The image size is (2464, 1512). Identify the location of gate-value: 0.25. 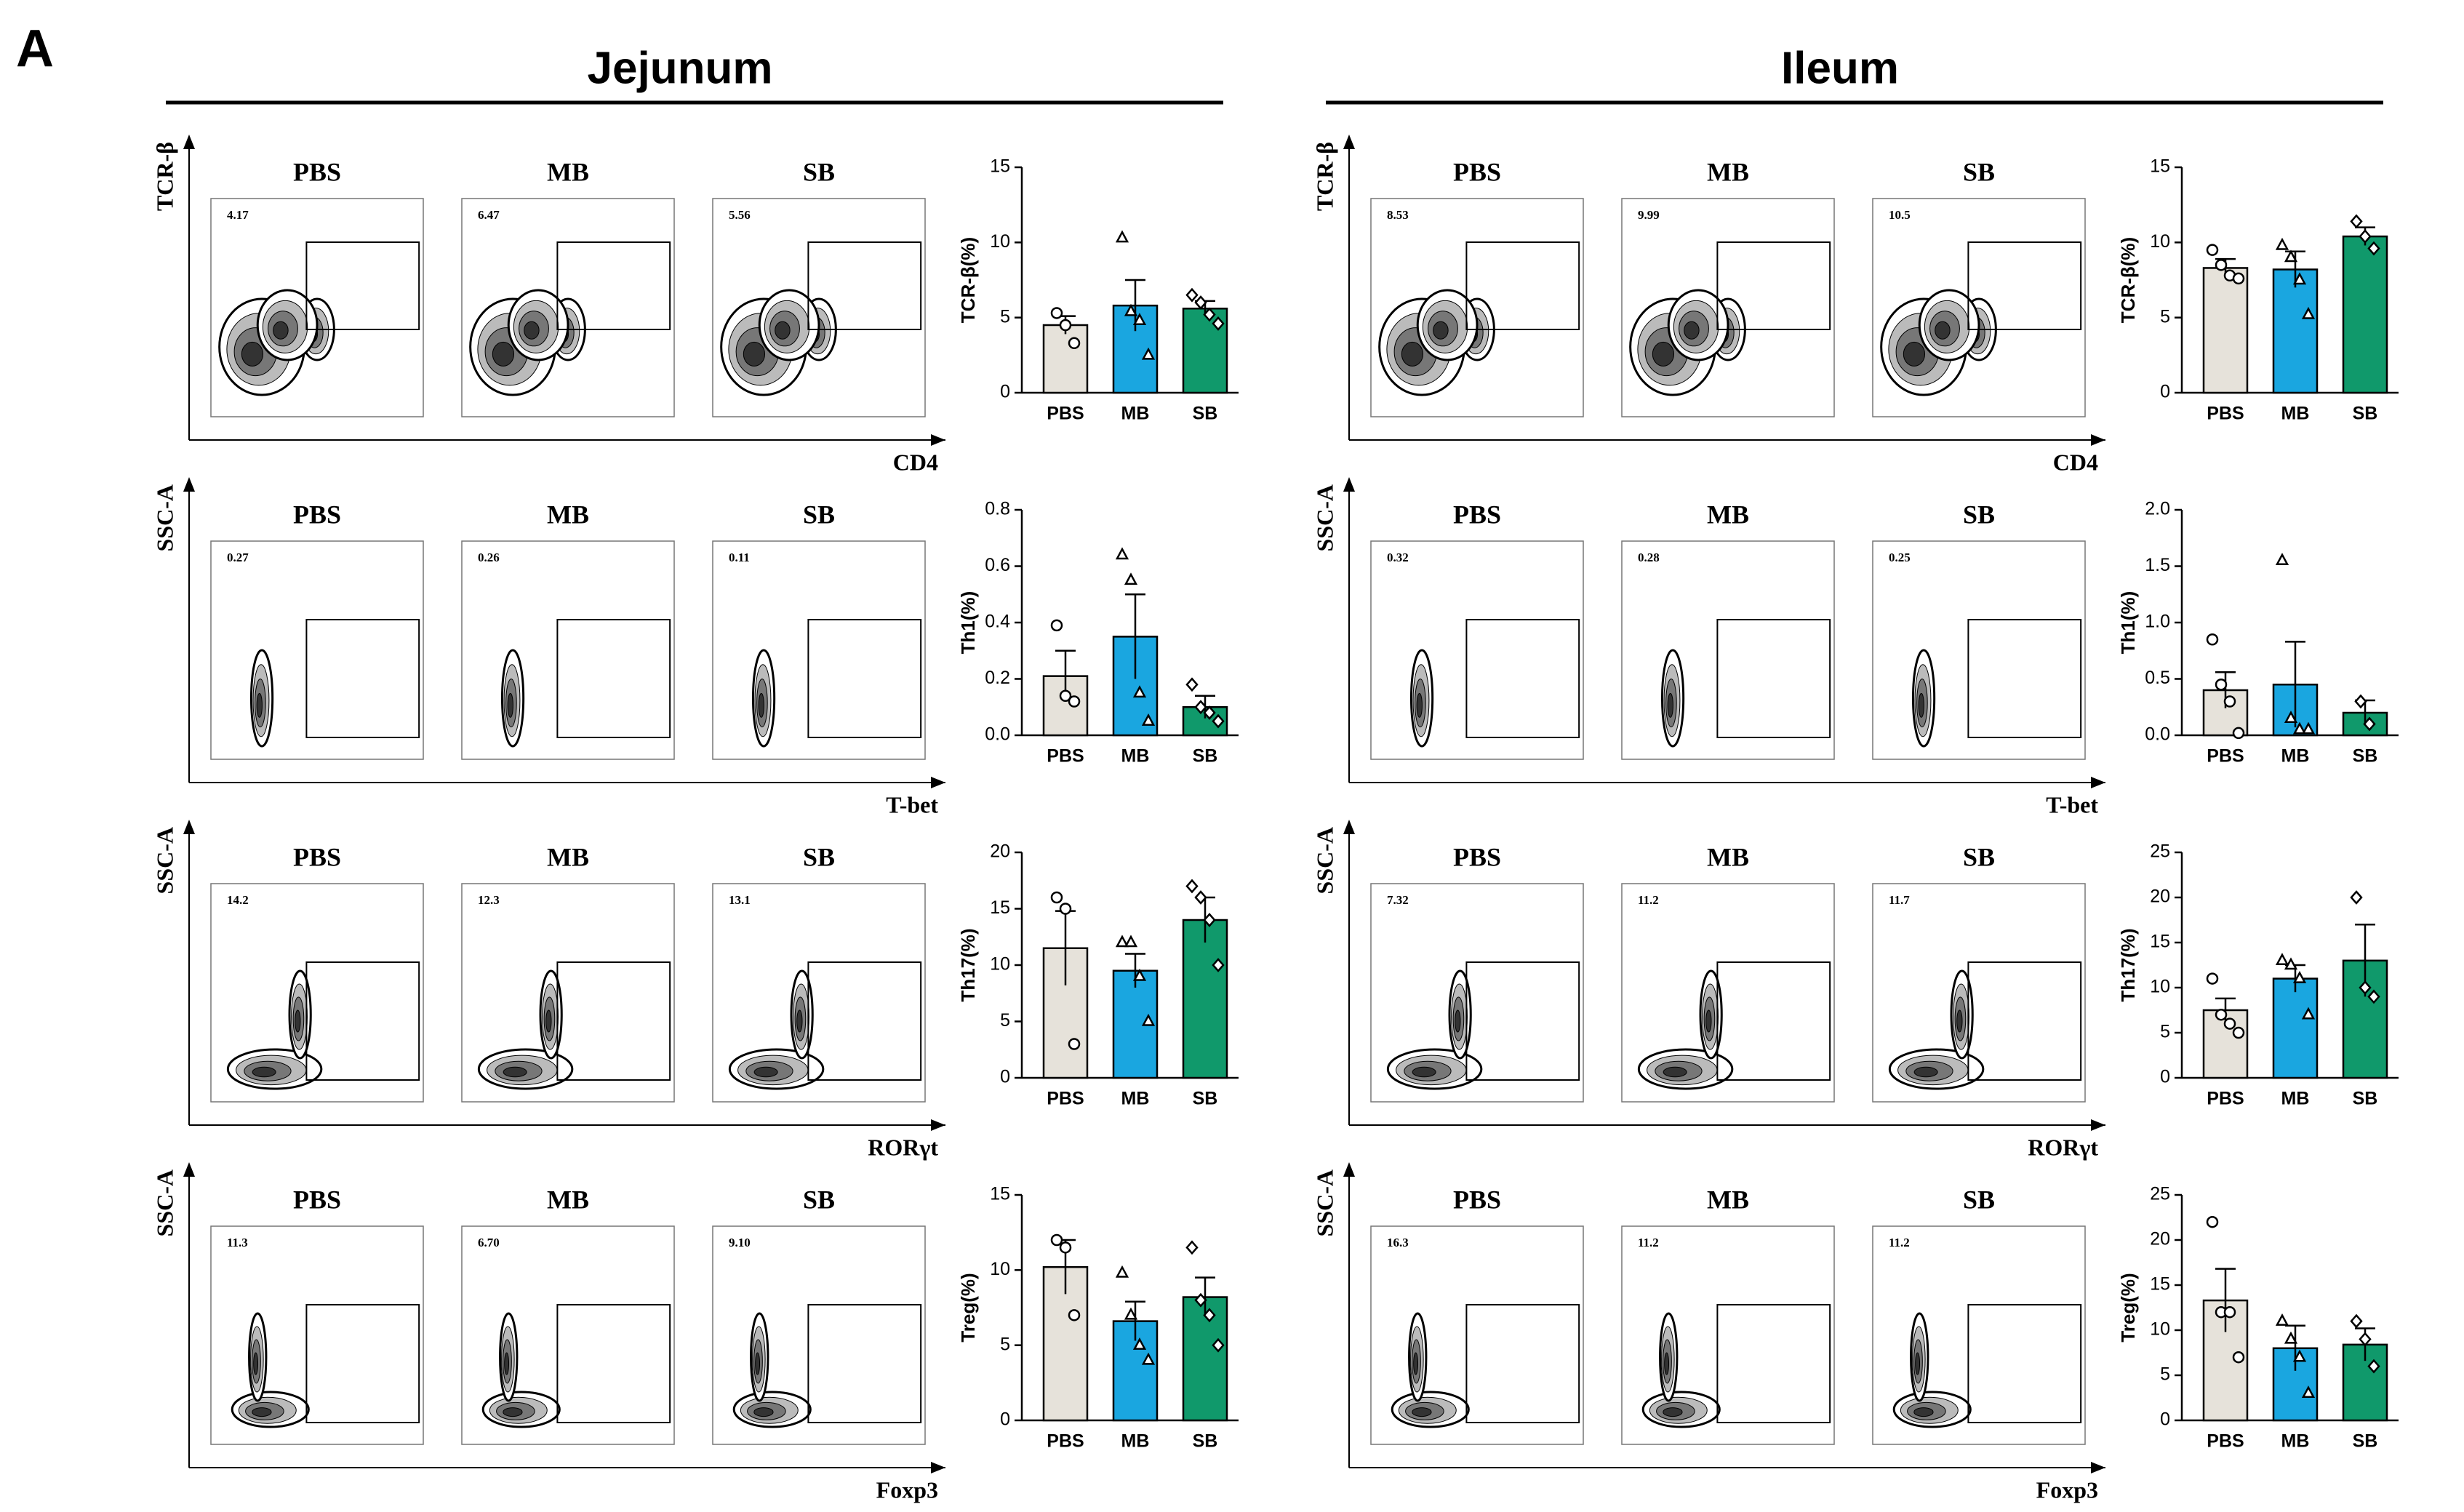
(1900, 557).